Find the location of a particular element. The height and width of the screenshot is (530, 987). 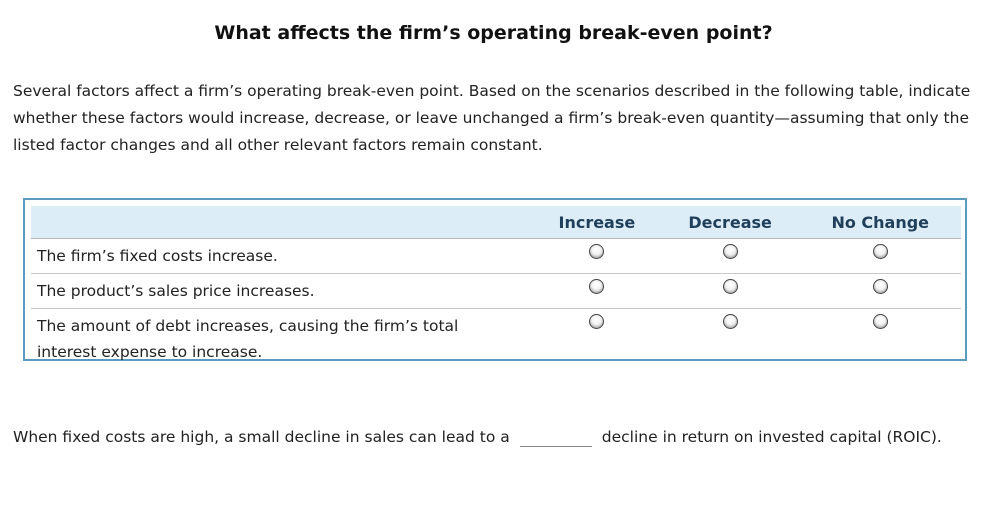

table-header-row: Increase Decrease No Change is located at coordinates (496, 222).